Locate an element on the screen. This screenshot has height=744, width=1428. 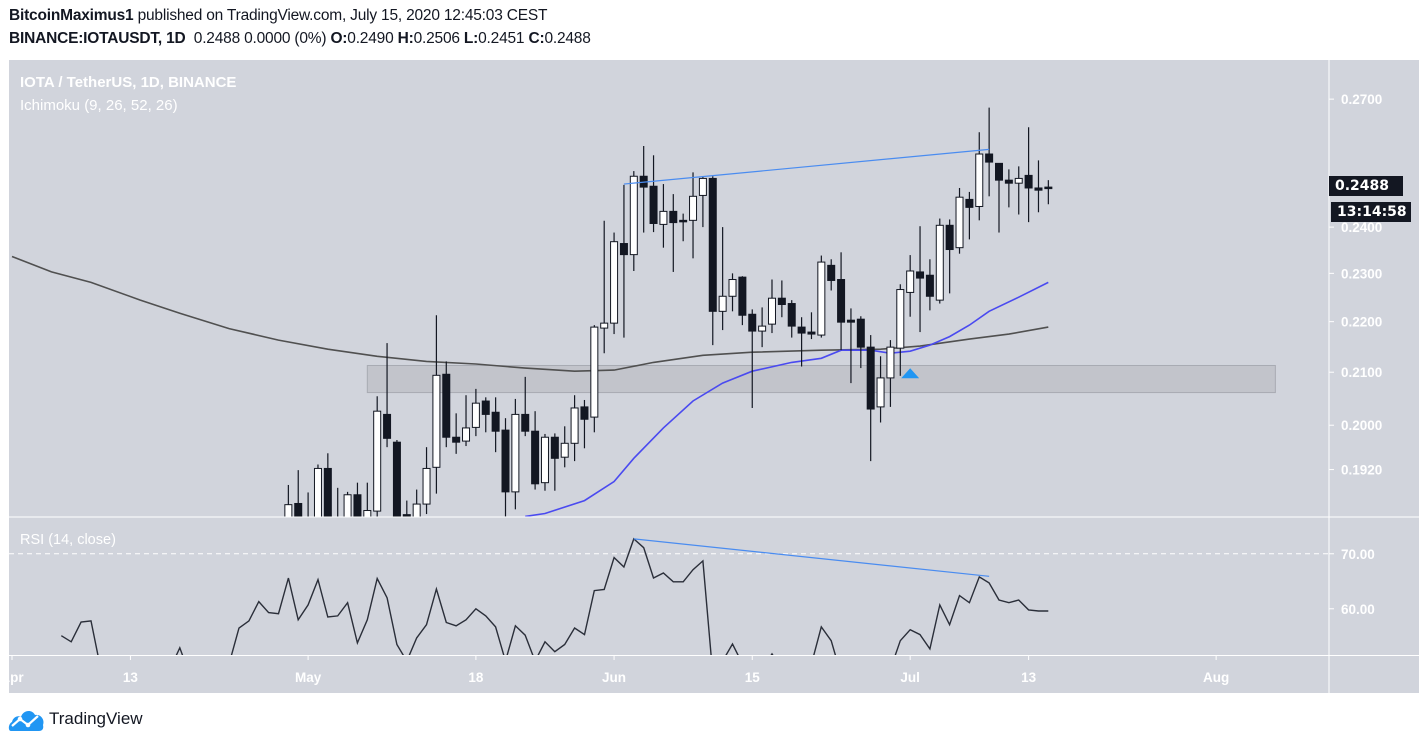
chart-title: IOTA / TetherUS, 1D, BINANCE is located at coordinates (128, 82).